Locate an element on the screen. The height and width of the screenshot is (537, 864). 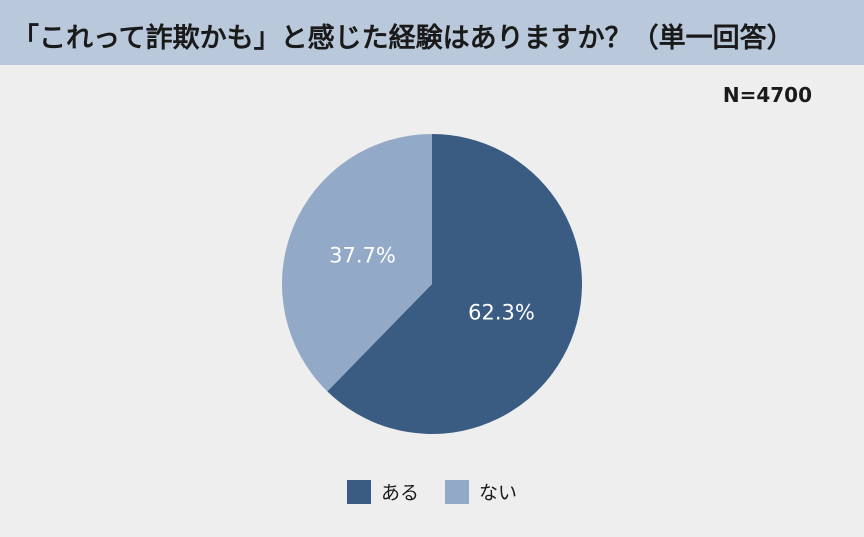
title-bar: 「これって詐欺かも」と感じた経験はありますか？（単一回答） is located at coordinates (432, 32).